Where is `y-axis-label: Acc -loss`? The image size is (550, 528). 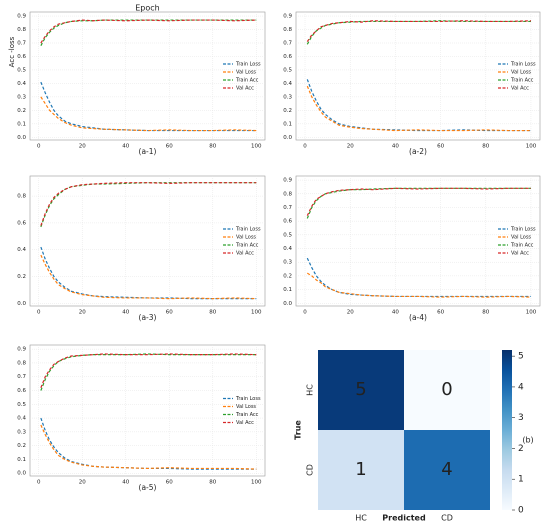 y-axis-label: Acc -loss is located at coordinates (12, 51).